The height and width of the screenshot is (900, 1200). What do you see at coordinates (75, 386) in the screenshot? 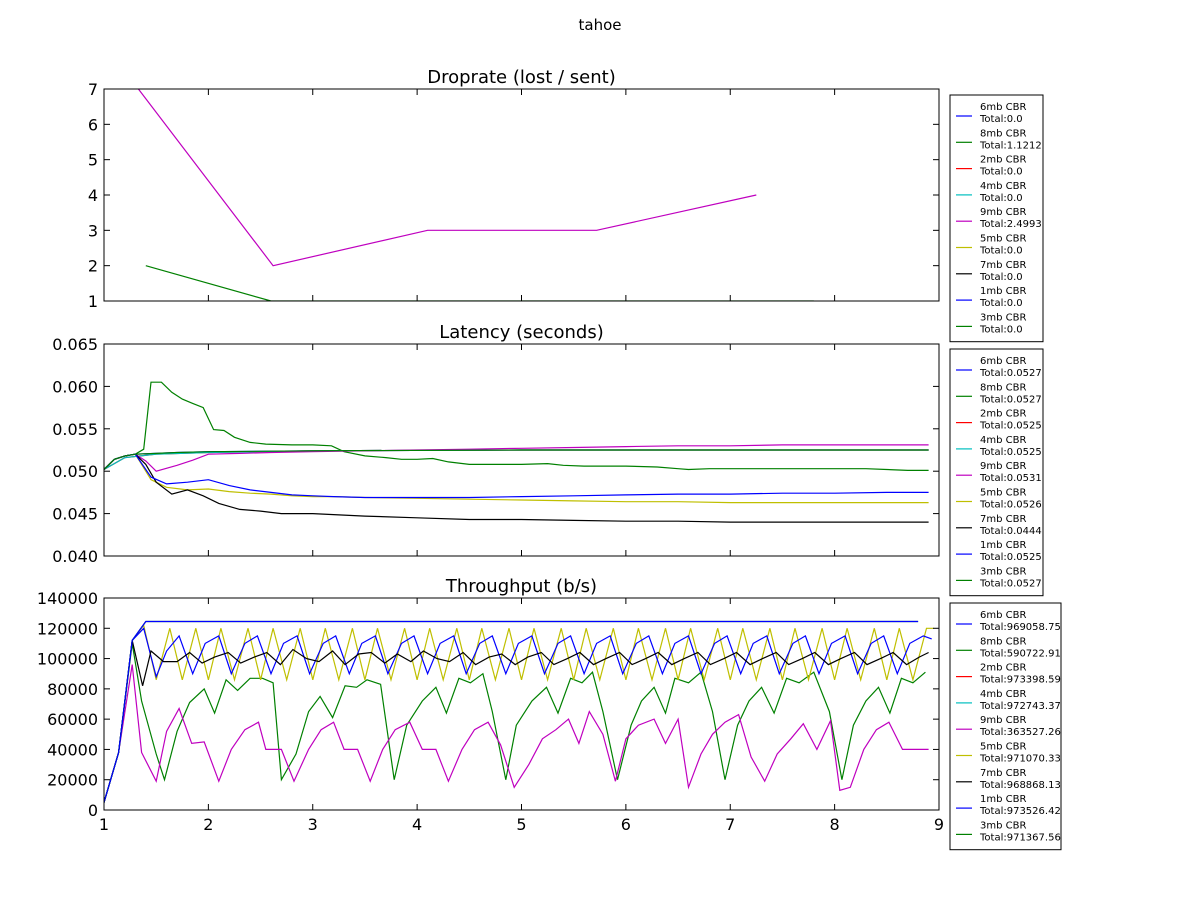
I see `latency-ytick-label: 0.060` at bounding box center [75, 386].